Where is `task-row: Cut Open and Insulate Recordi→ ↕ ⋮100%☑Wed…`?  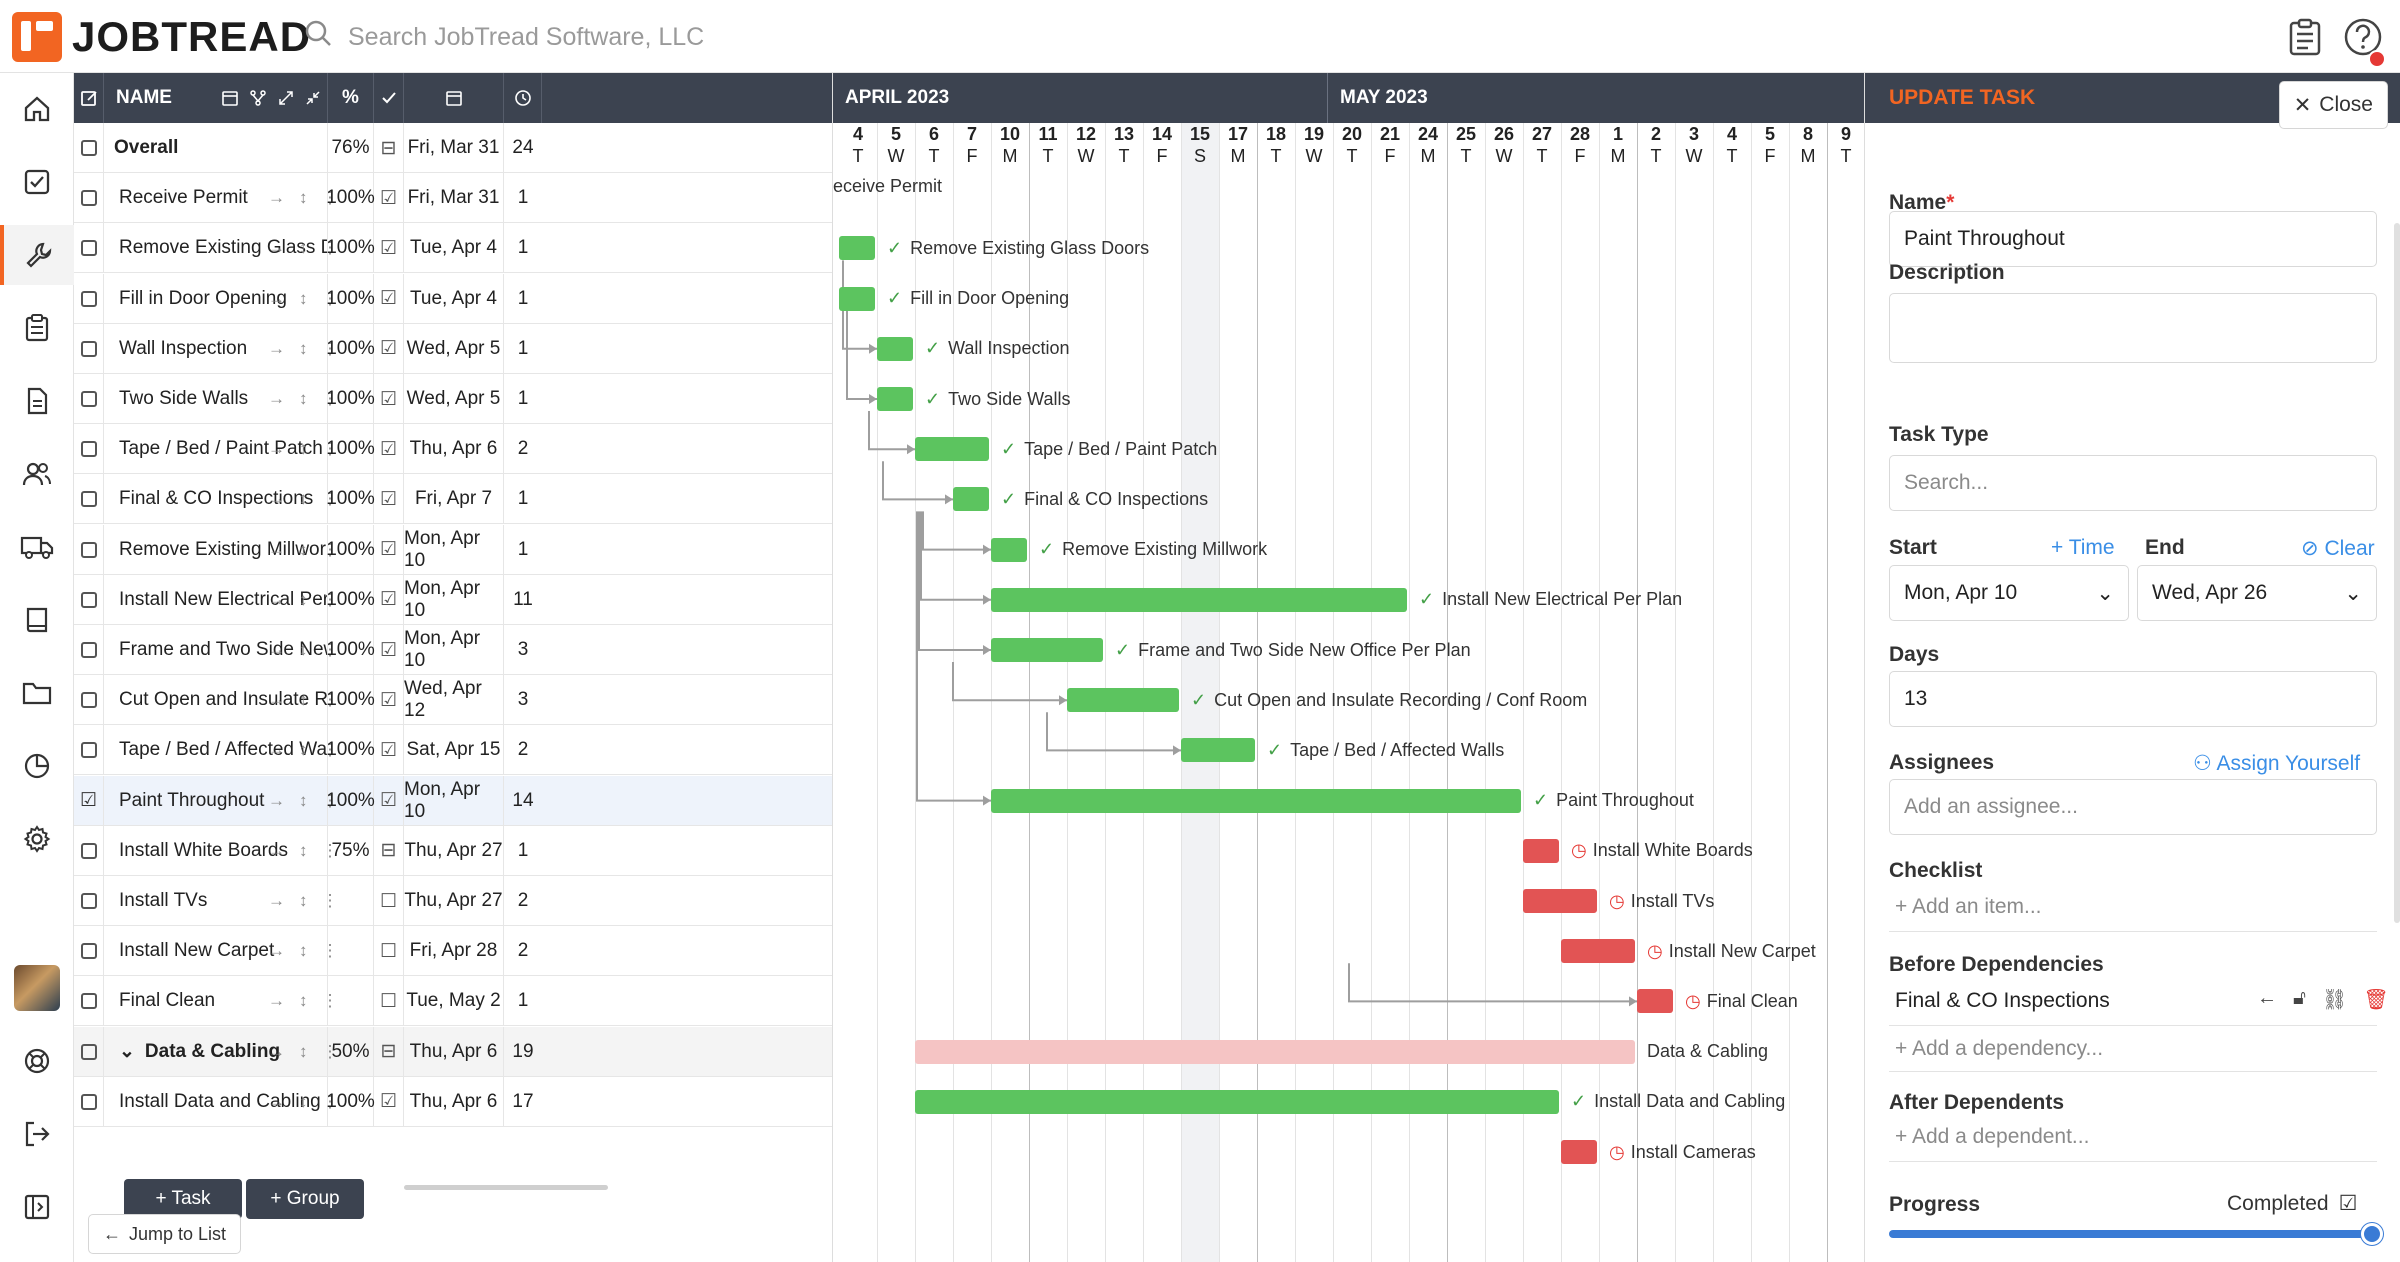 task-row: Cut Open and Insulate Recordi→ ↕ ⋮100%☑Wed… is located at coordinates (453, 700).